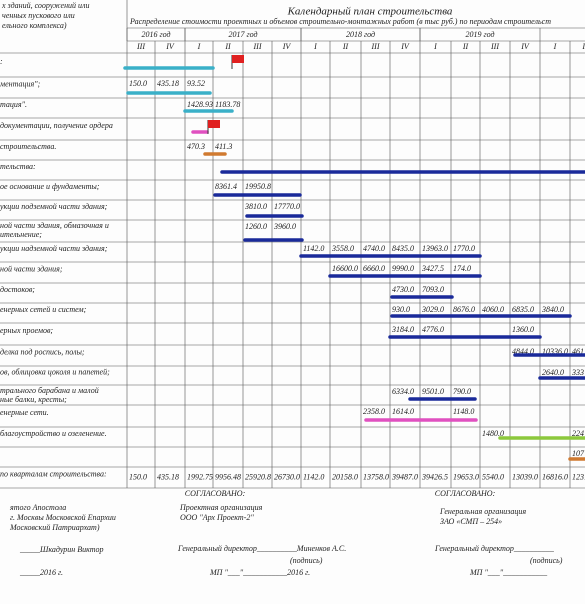  What do you see at coordinates (242, 34) in the screenshot?
I see `year: 2017 год` at bounding box center [242, 34].